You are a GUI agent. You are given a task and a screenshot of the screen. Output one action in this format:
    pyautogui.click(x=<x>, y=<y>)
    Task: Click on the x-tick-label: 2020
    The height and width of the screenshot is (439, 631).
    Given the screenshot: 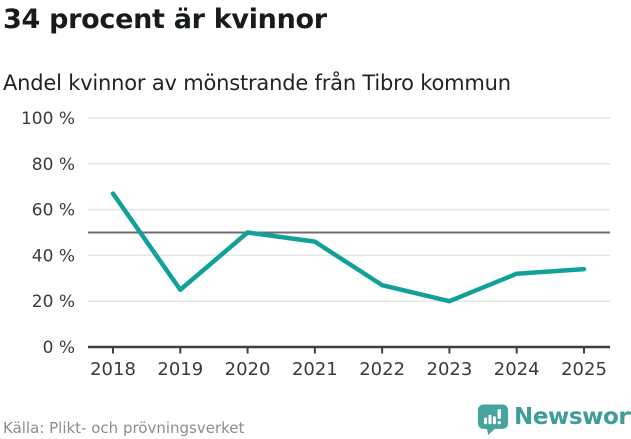 What is the action you would take?
    pyautogui.click(x=248, y=369)
    